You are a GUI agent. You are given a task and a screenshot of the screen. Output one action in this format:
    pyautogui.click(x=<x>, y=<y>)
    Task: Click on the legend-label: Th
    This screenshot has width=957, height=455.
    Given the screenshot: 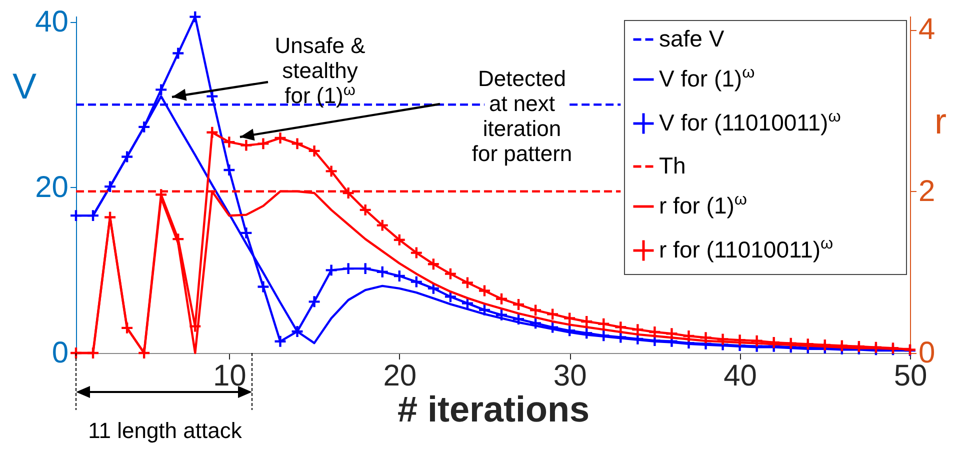 What is the action you would take?
    pyautogui.click(x=672, y=165)
    